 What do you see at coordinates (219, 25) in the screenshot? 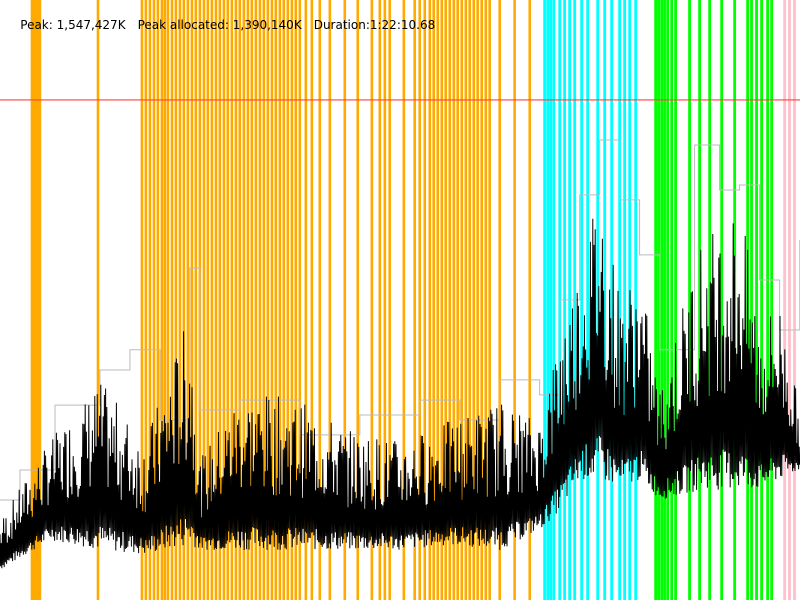
I see `peak-allocated-label: Peak allocated: 1,390,140K` at bounding box center [219, 25].